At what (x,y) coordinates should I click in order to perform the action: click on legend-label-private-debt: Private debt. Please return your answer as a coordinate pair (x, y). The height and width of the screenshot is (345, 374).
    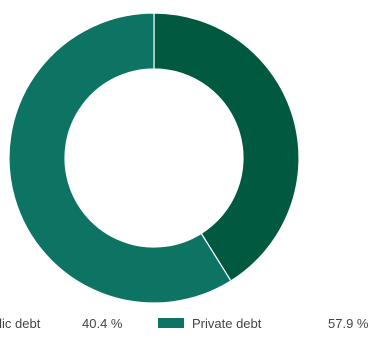
    Looking at the image, I should click on (227, 323).